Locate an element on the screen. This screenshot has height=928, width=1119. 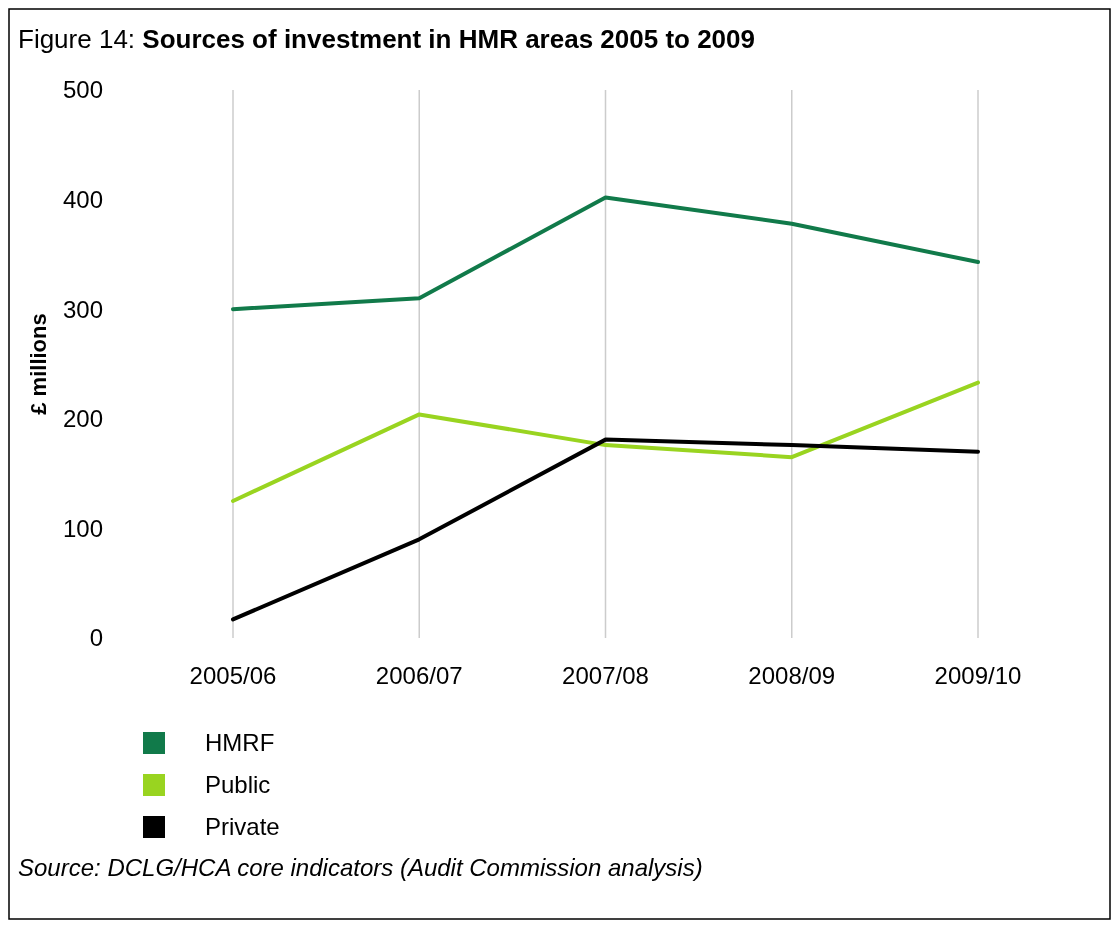
x-tick-label: 2006/07 is located at coordinates (419, 675).